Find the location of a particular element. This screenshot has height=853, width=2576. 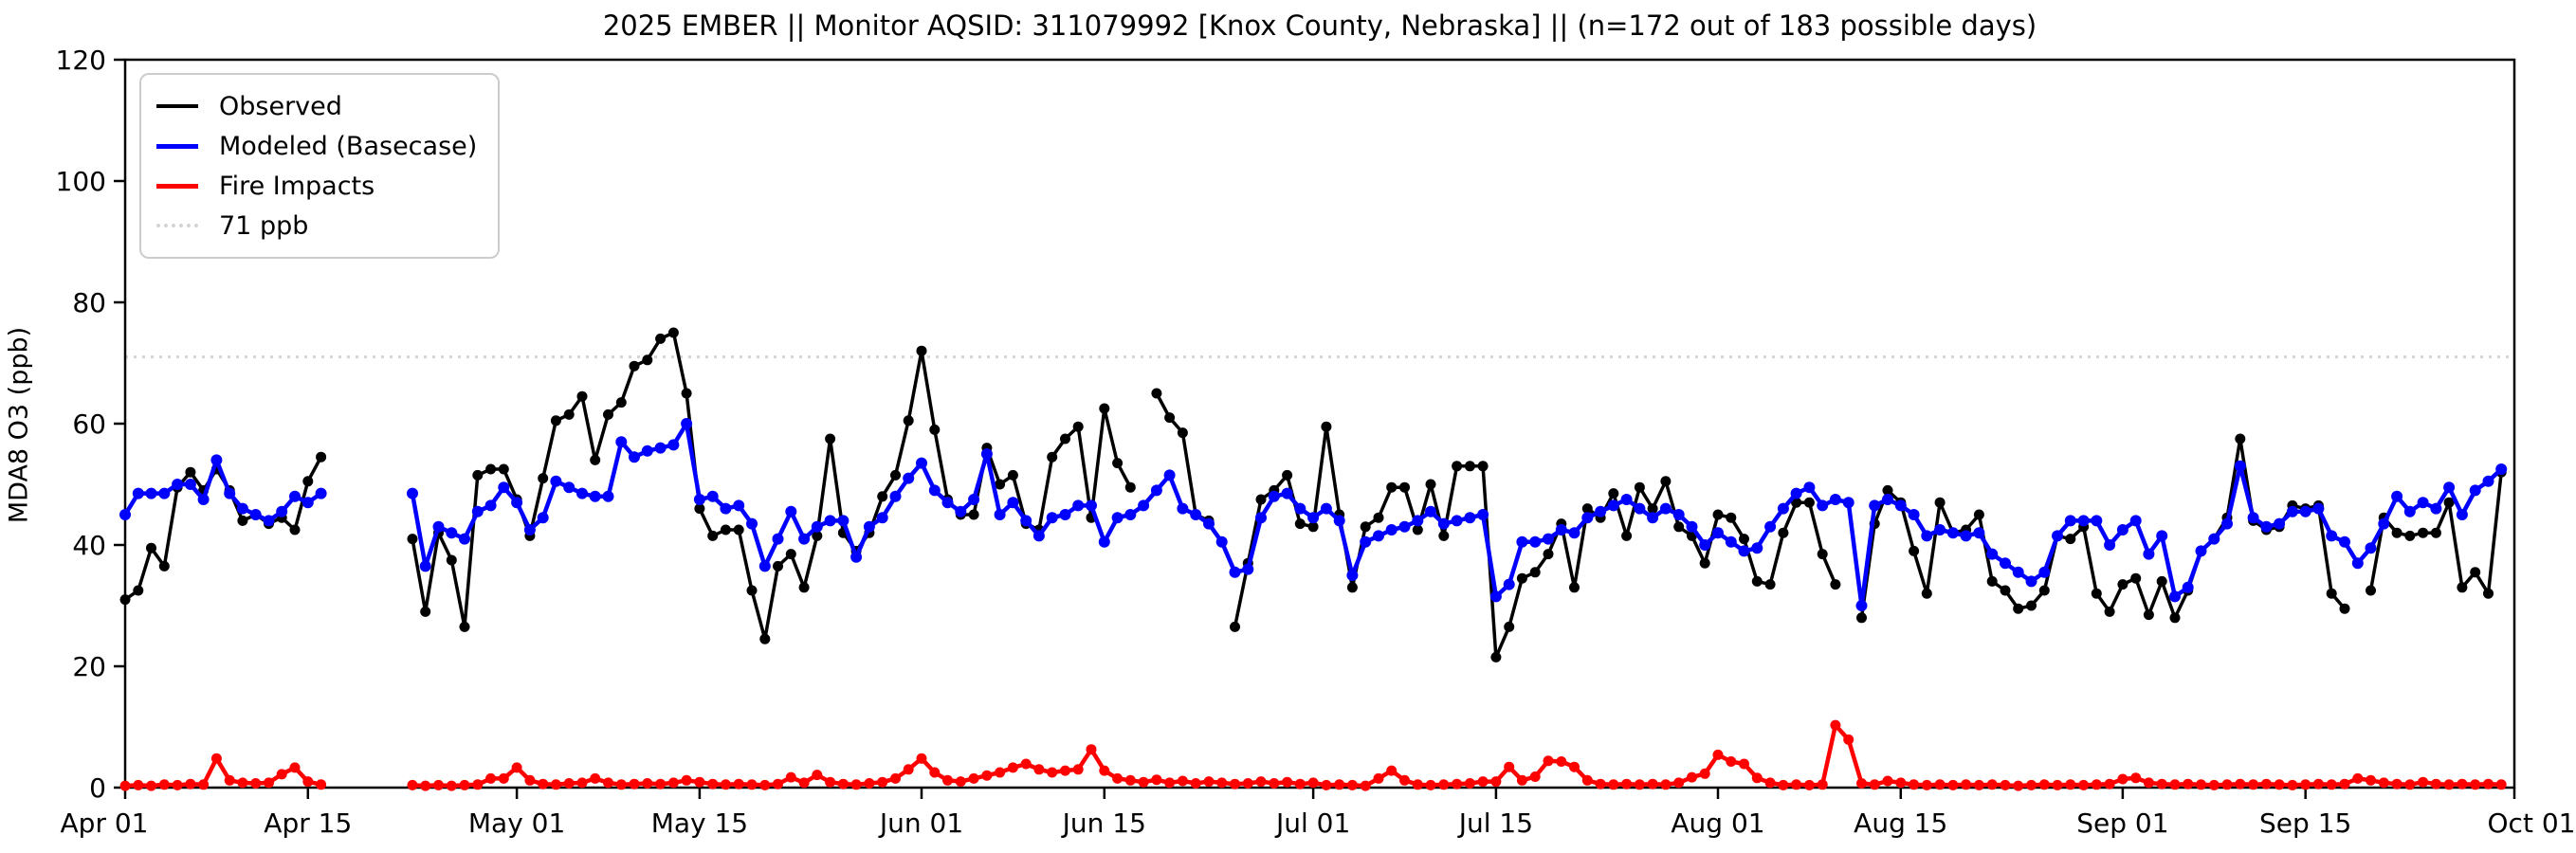

svg-text: Aug 01 is located at coordinates (1717, 823).